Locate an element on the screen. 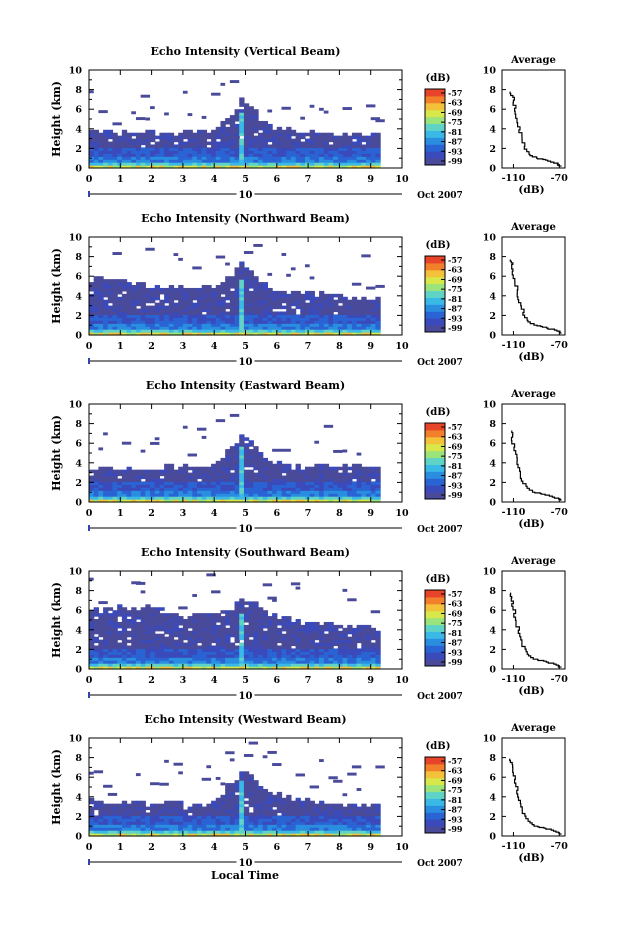 The image size is (619, 929). colorbar-tick-label: -63 is located at coordinates (455, 270).